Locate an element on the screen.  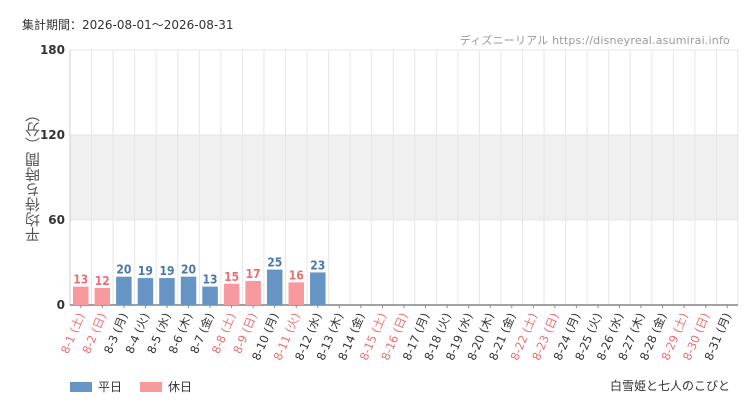
y-tick-label: 0 is located at coordinates (61, 305).